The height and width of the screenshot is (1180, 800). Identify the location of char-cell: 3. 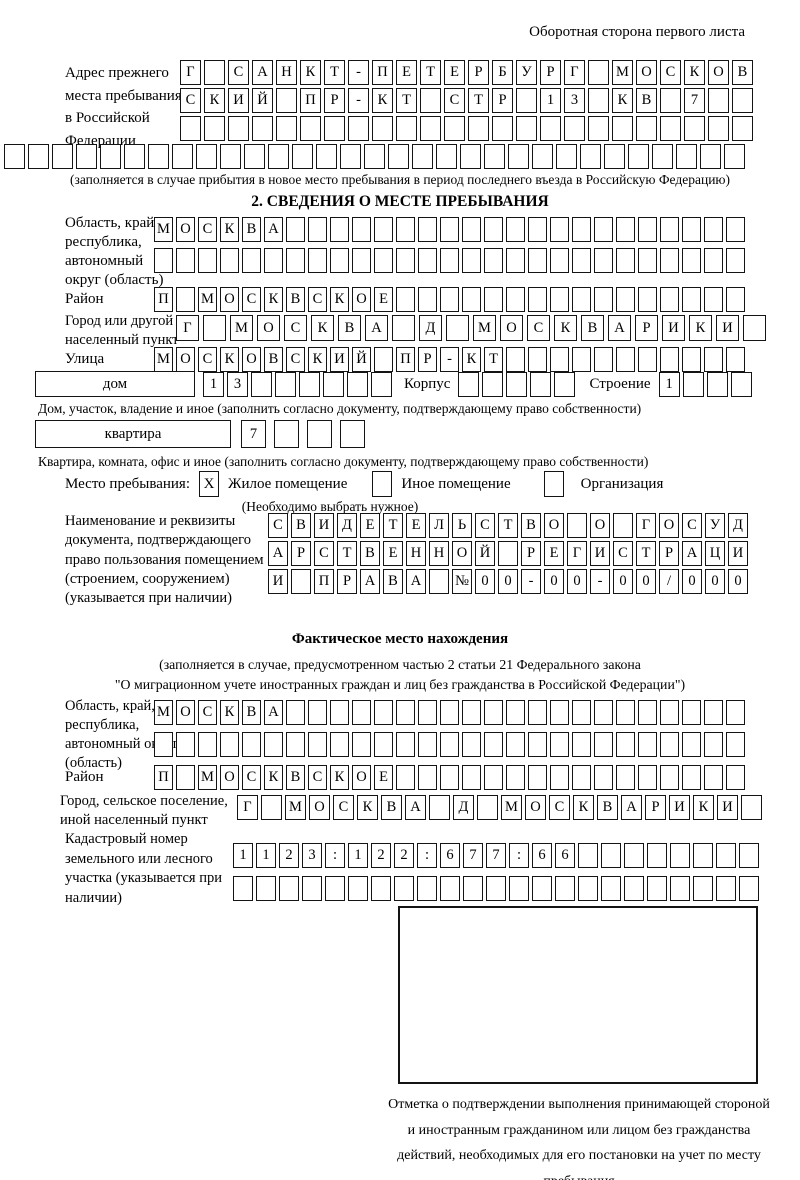
(237, 384).